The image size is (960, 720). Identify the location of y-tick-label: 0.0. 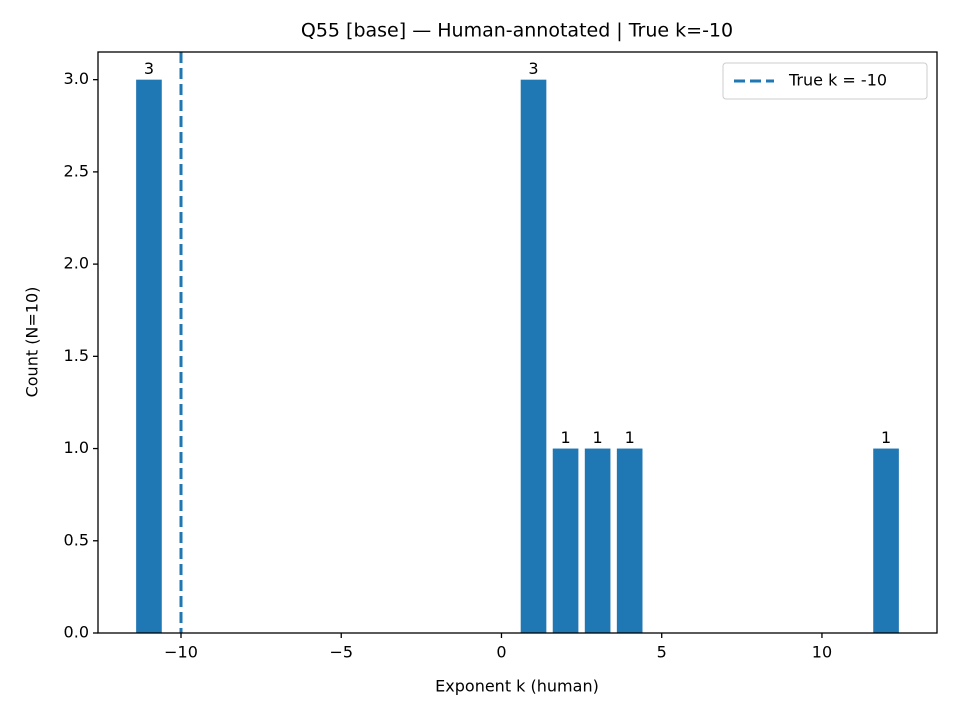
(76, 632).